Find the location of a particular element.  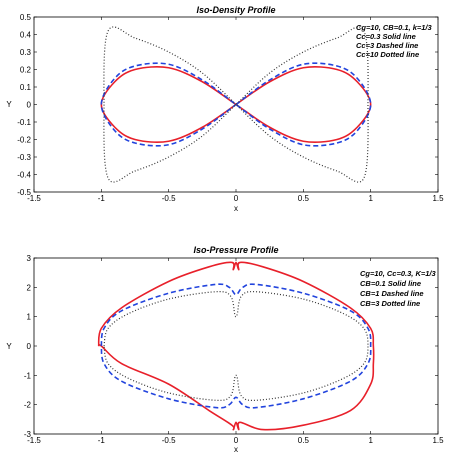

y-tick-label: 1 is located at coordinates (29, 317).